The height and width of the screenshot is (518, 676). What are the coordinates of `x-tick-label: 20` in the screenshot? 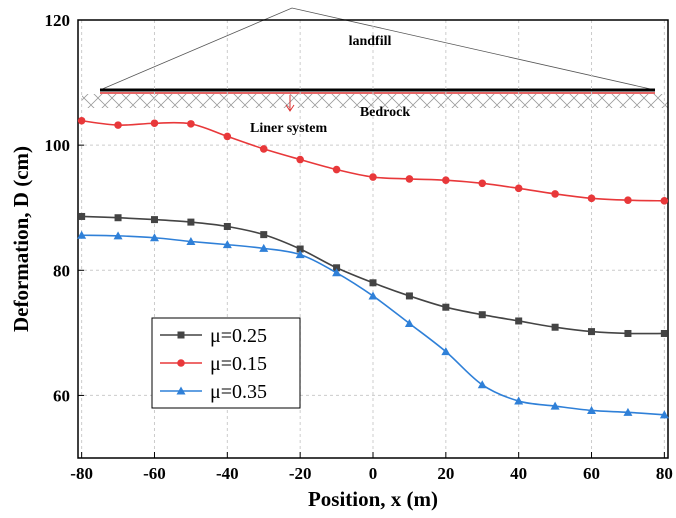 It's located at (445, 473).